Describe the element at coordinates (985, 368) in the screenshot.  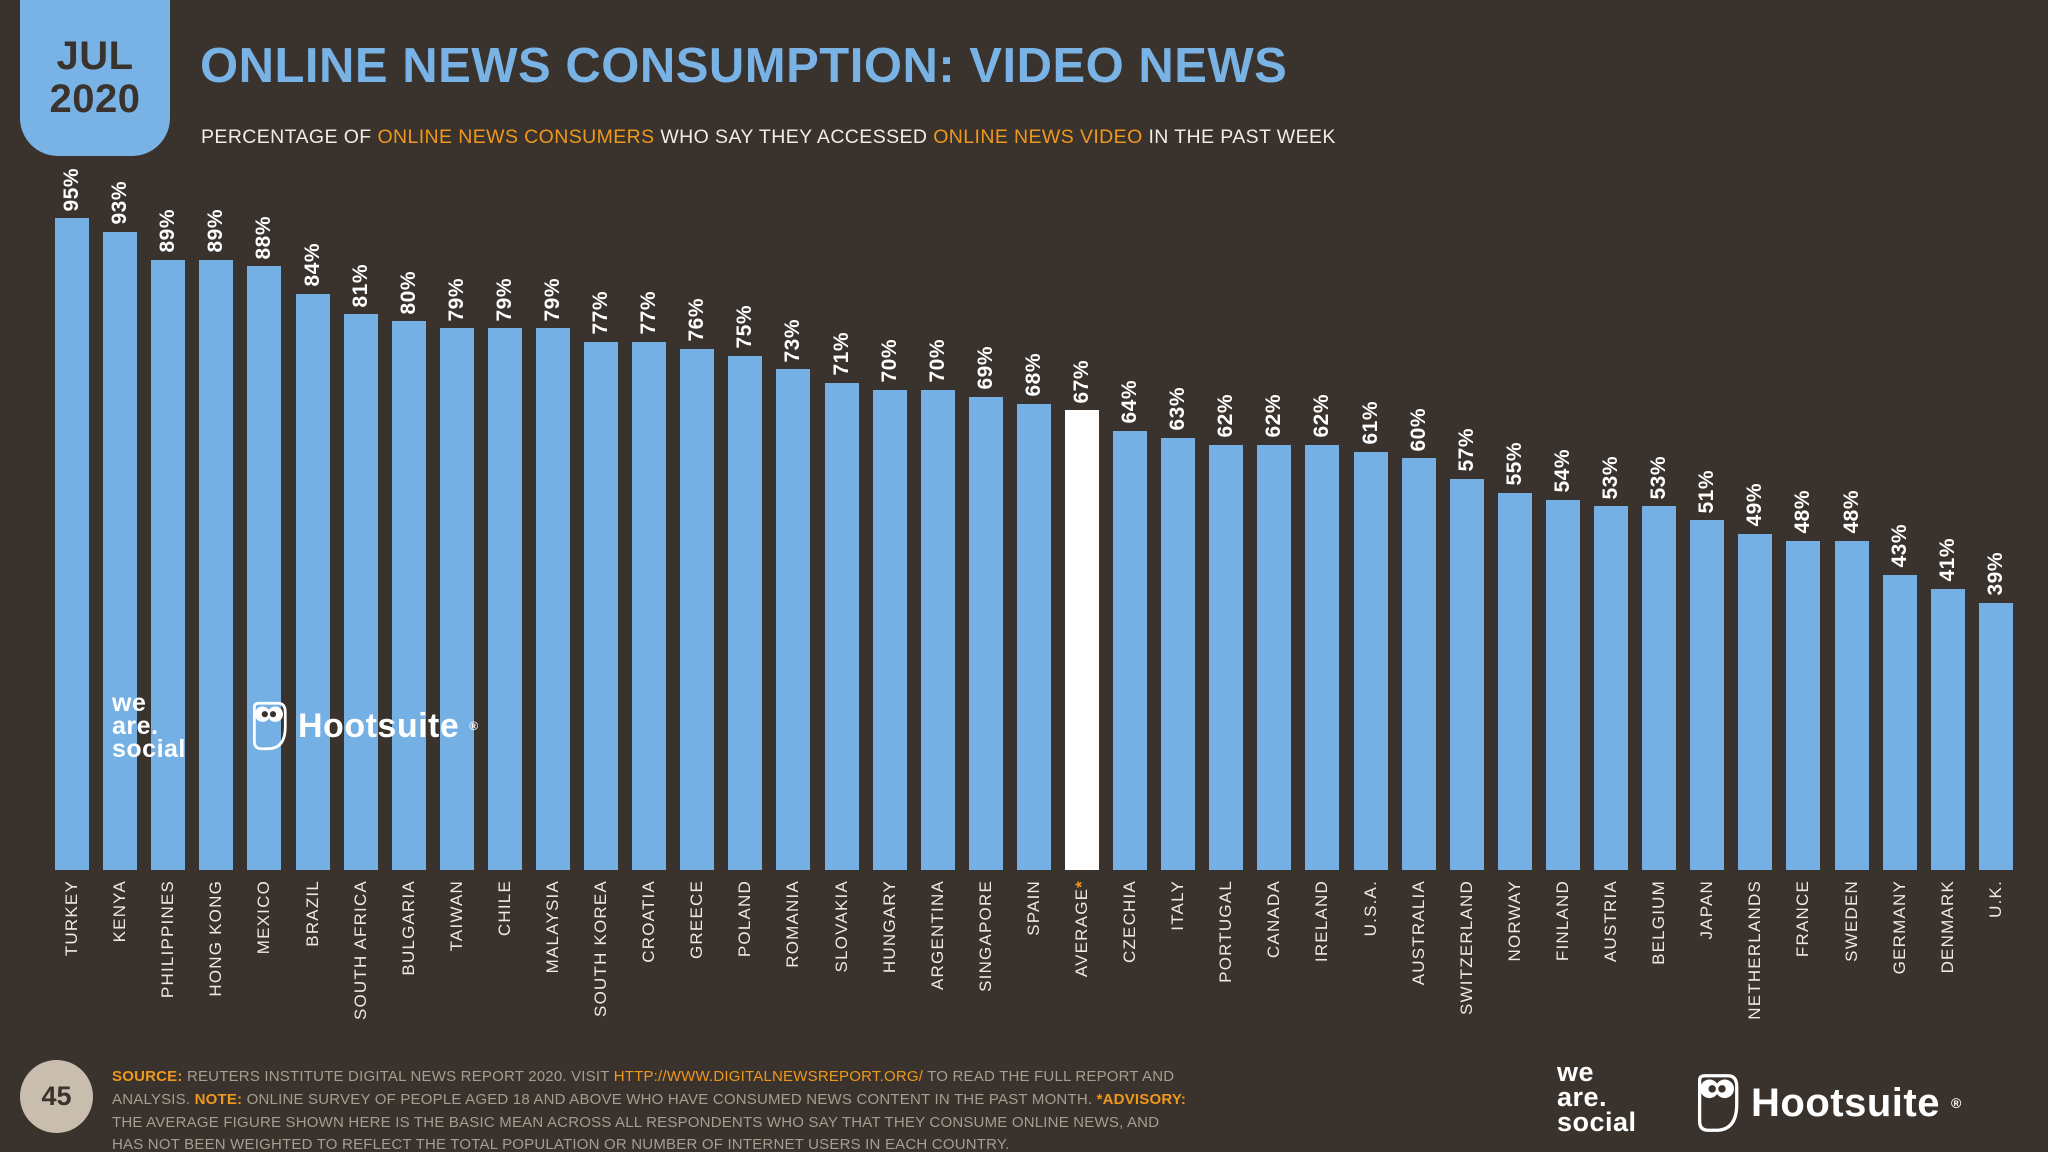
I see `bar-value-label: 69%` at that location.